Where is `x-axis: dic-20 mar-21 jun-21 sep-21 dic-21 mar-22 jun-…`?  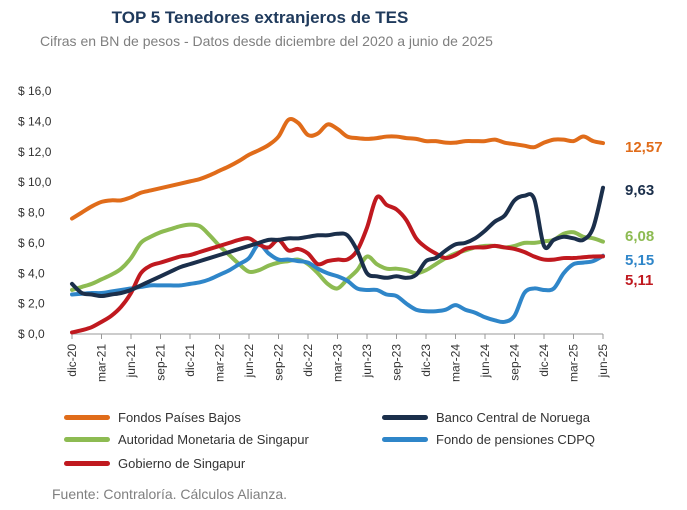 x-axis: dic-20 mar-21 jun-21 sep-21 dic-21 mar-22 jun-… is located at coordinates (337, 357).